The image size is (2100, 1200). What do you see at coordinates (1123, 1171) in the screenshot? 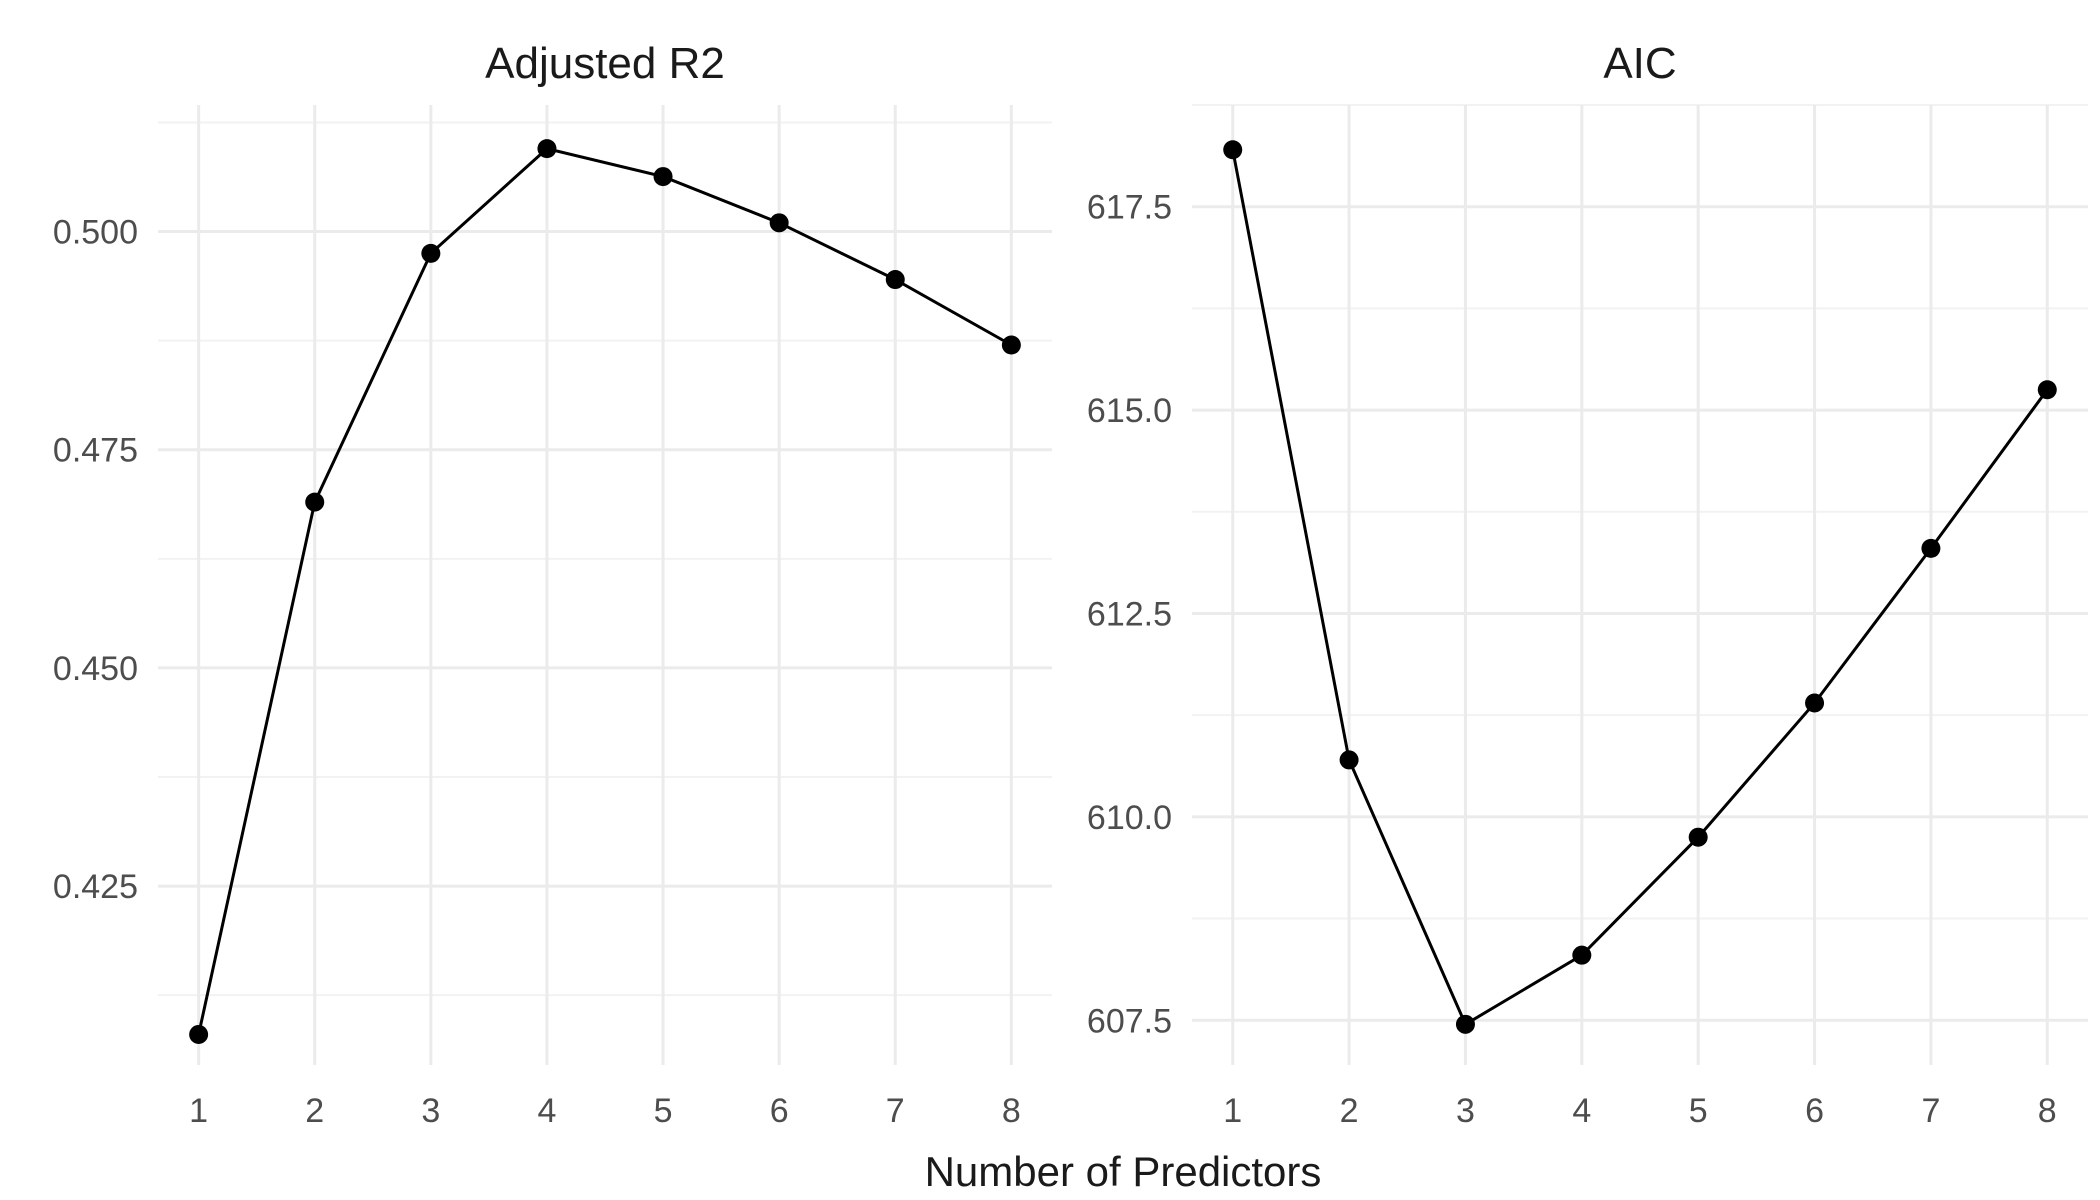
I see `x-axis-title: Number of Predictors` at bounding box center [1123, 1171].